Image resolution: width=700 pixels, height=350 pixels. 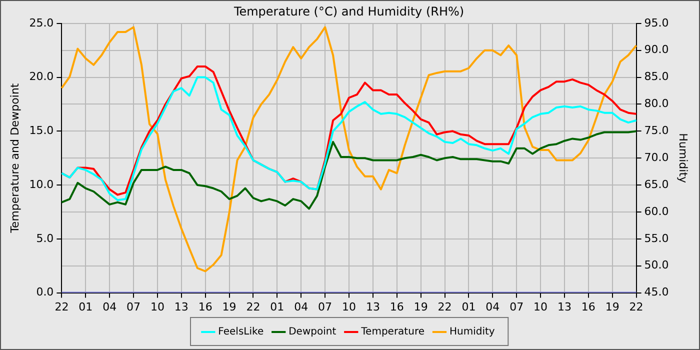 I want to click on y-tick-label: 25.0, so click(x=41, y=23).